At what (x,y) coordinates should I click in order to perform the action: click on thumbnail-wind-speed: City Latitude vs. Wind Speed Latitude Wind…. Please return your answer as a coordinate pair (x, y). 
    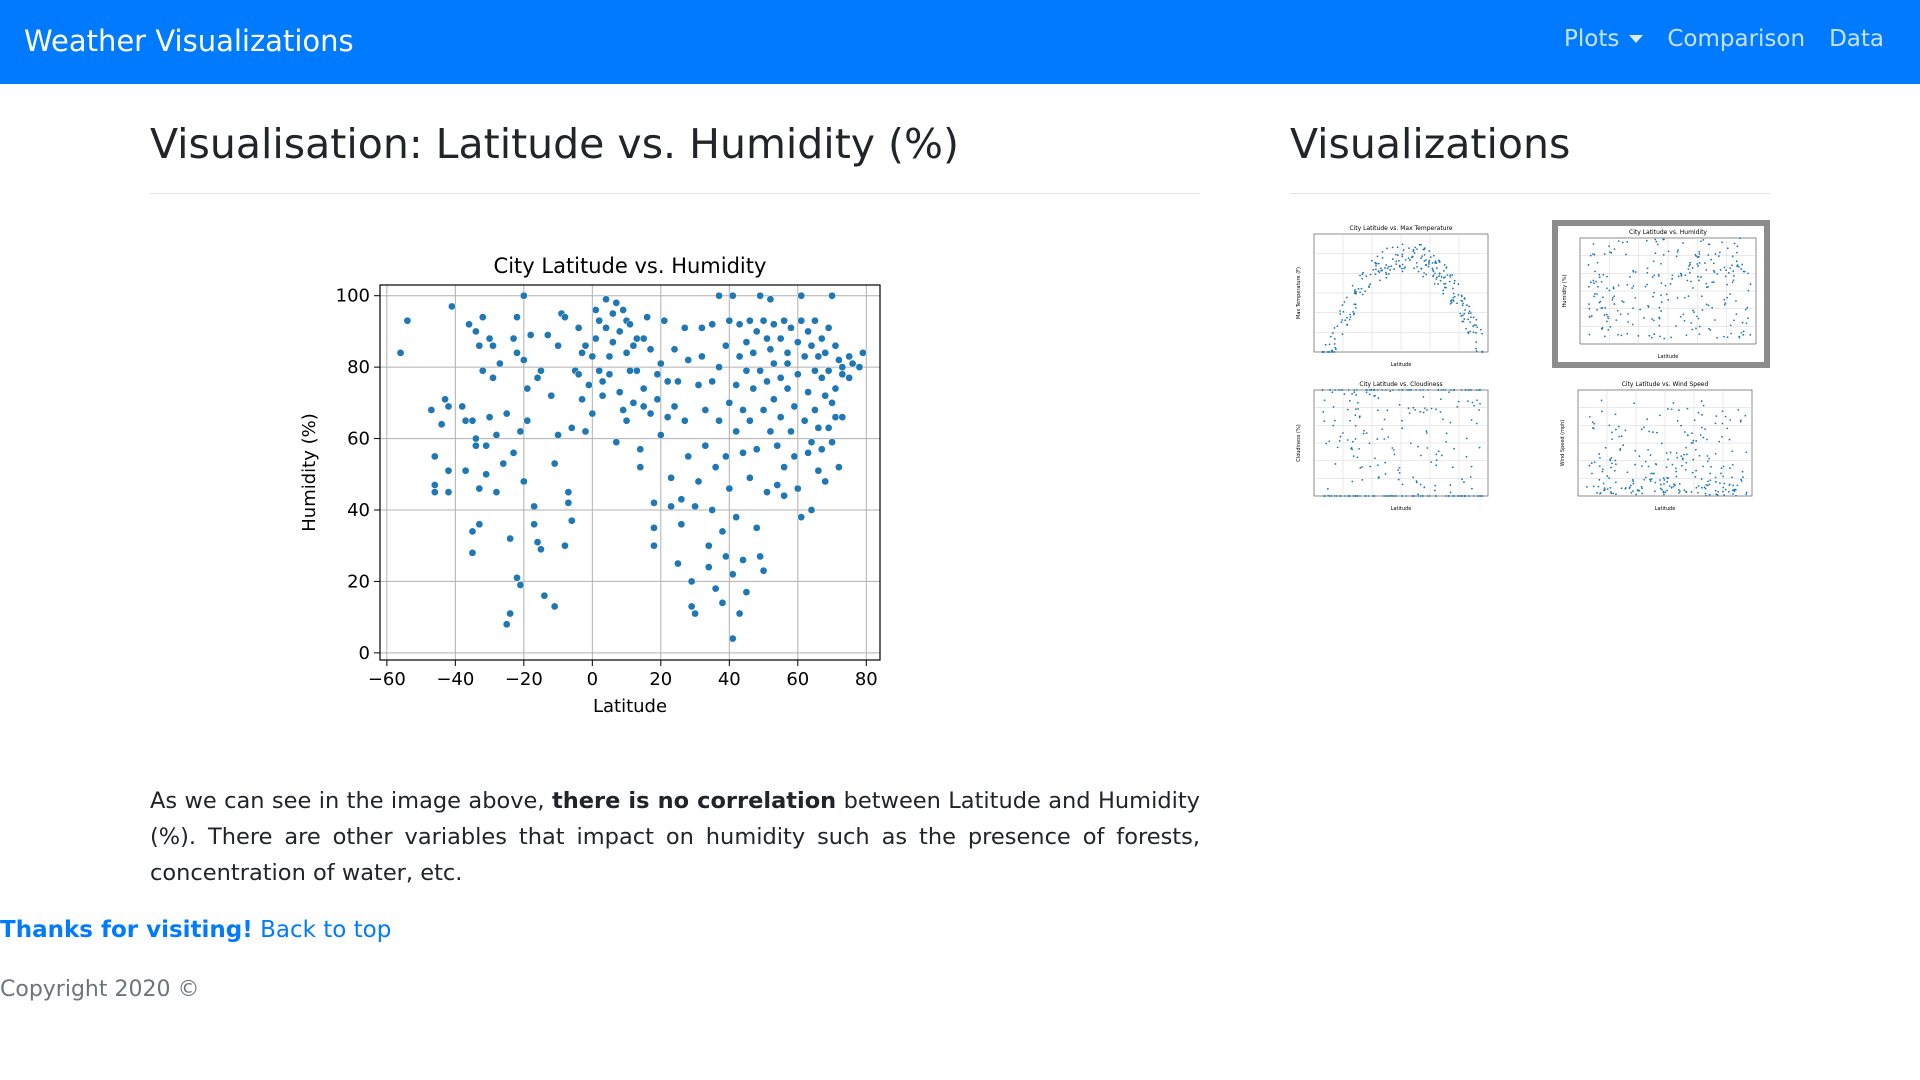
    Looking at the image, I should click on (1658, 446).